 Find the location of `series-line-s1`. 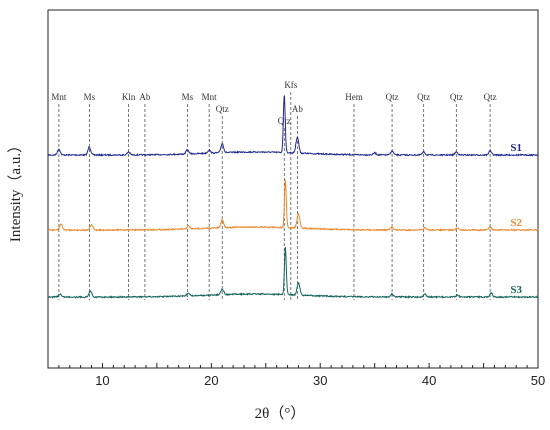

series-line-s1 is located at coordinates (293, 126).